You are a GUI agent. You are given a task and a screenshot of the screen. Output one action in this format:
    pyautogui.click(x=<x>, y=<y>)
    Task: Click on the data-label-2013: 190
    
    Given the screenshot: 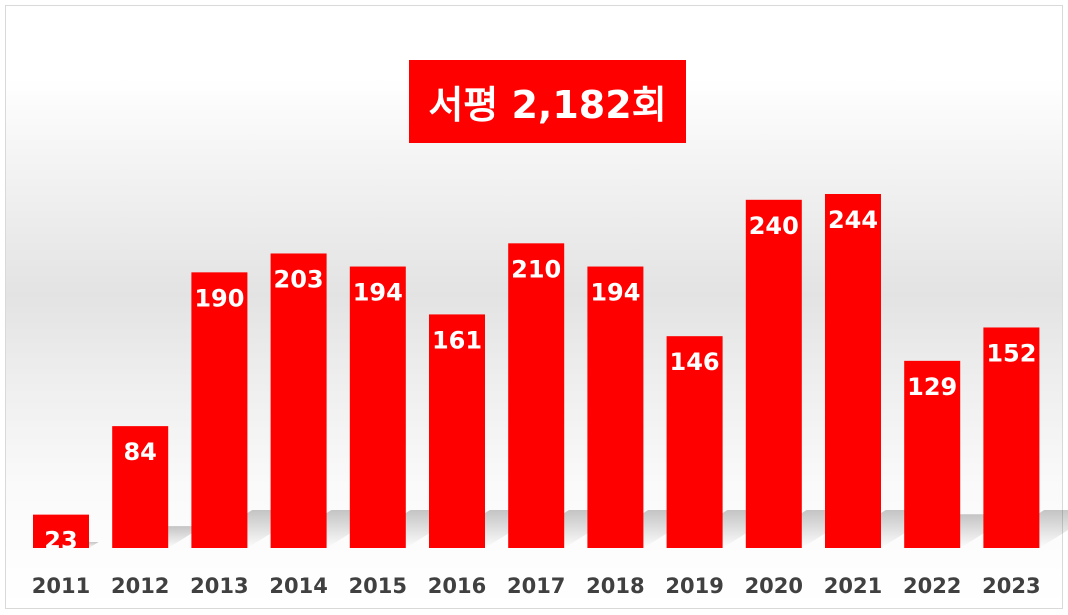 What is the action you would take?
    pyautogui.click(x=219, y=298)
    